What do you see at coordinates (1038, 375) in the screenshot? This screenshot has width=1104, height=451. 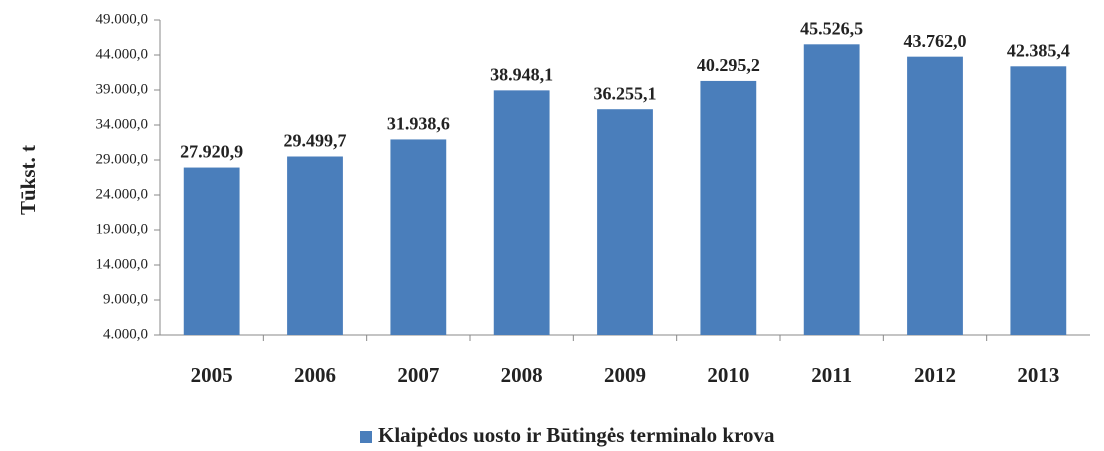 I see `x-tick-label: 2013` at bounding box center [1038, 375].